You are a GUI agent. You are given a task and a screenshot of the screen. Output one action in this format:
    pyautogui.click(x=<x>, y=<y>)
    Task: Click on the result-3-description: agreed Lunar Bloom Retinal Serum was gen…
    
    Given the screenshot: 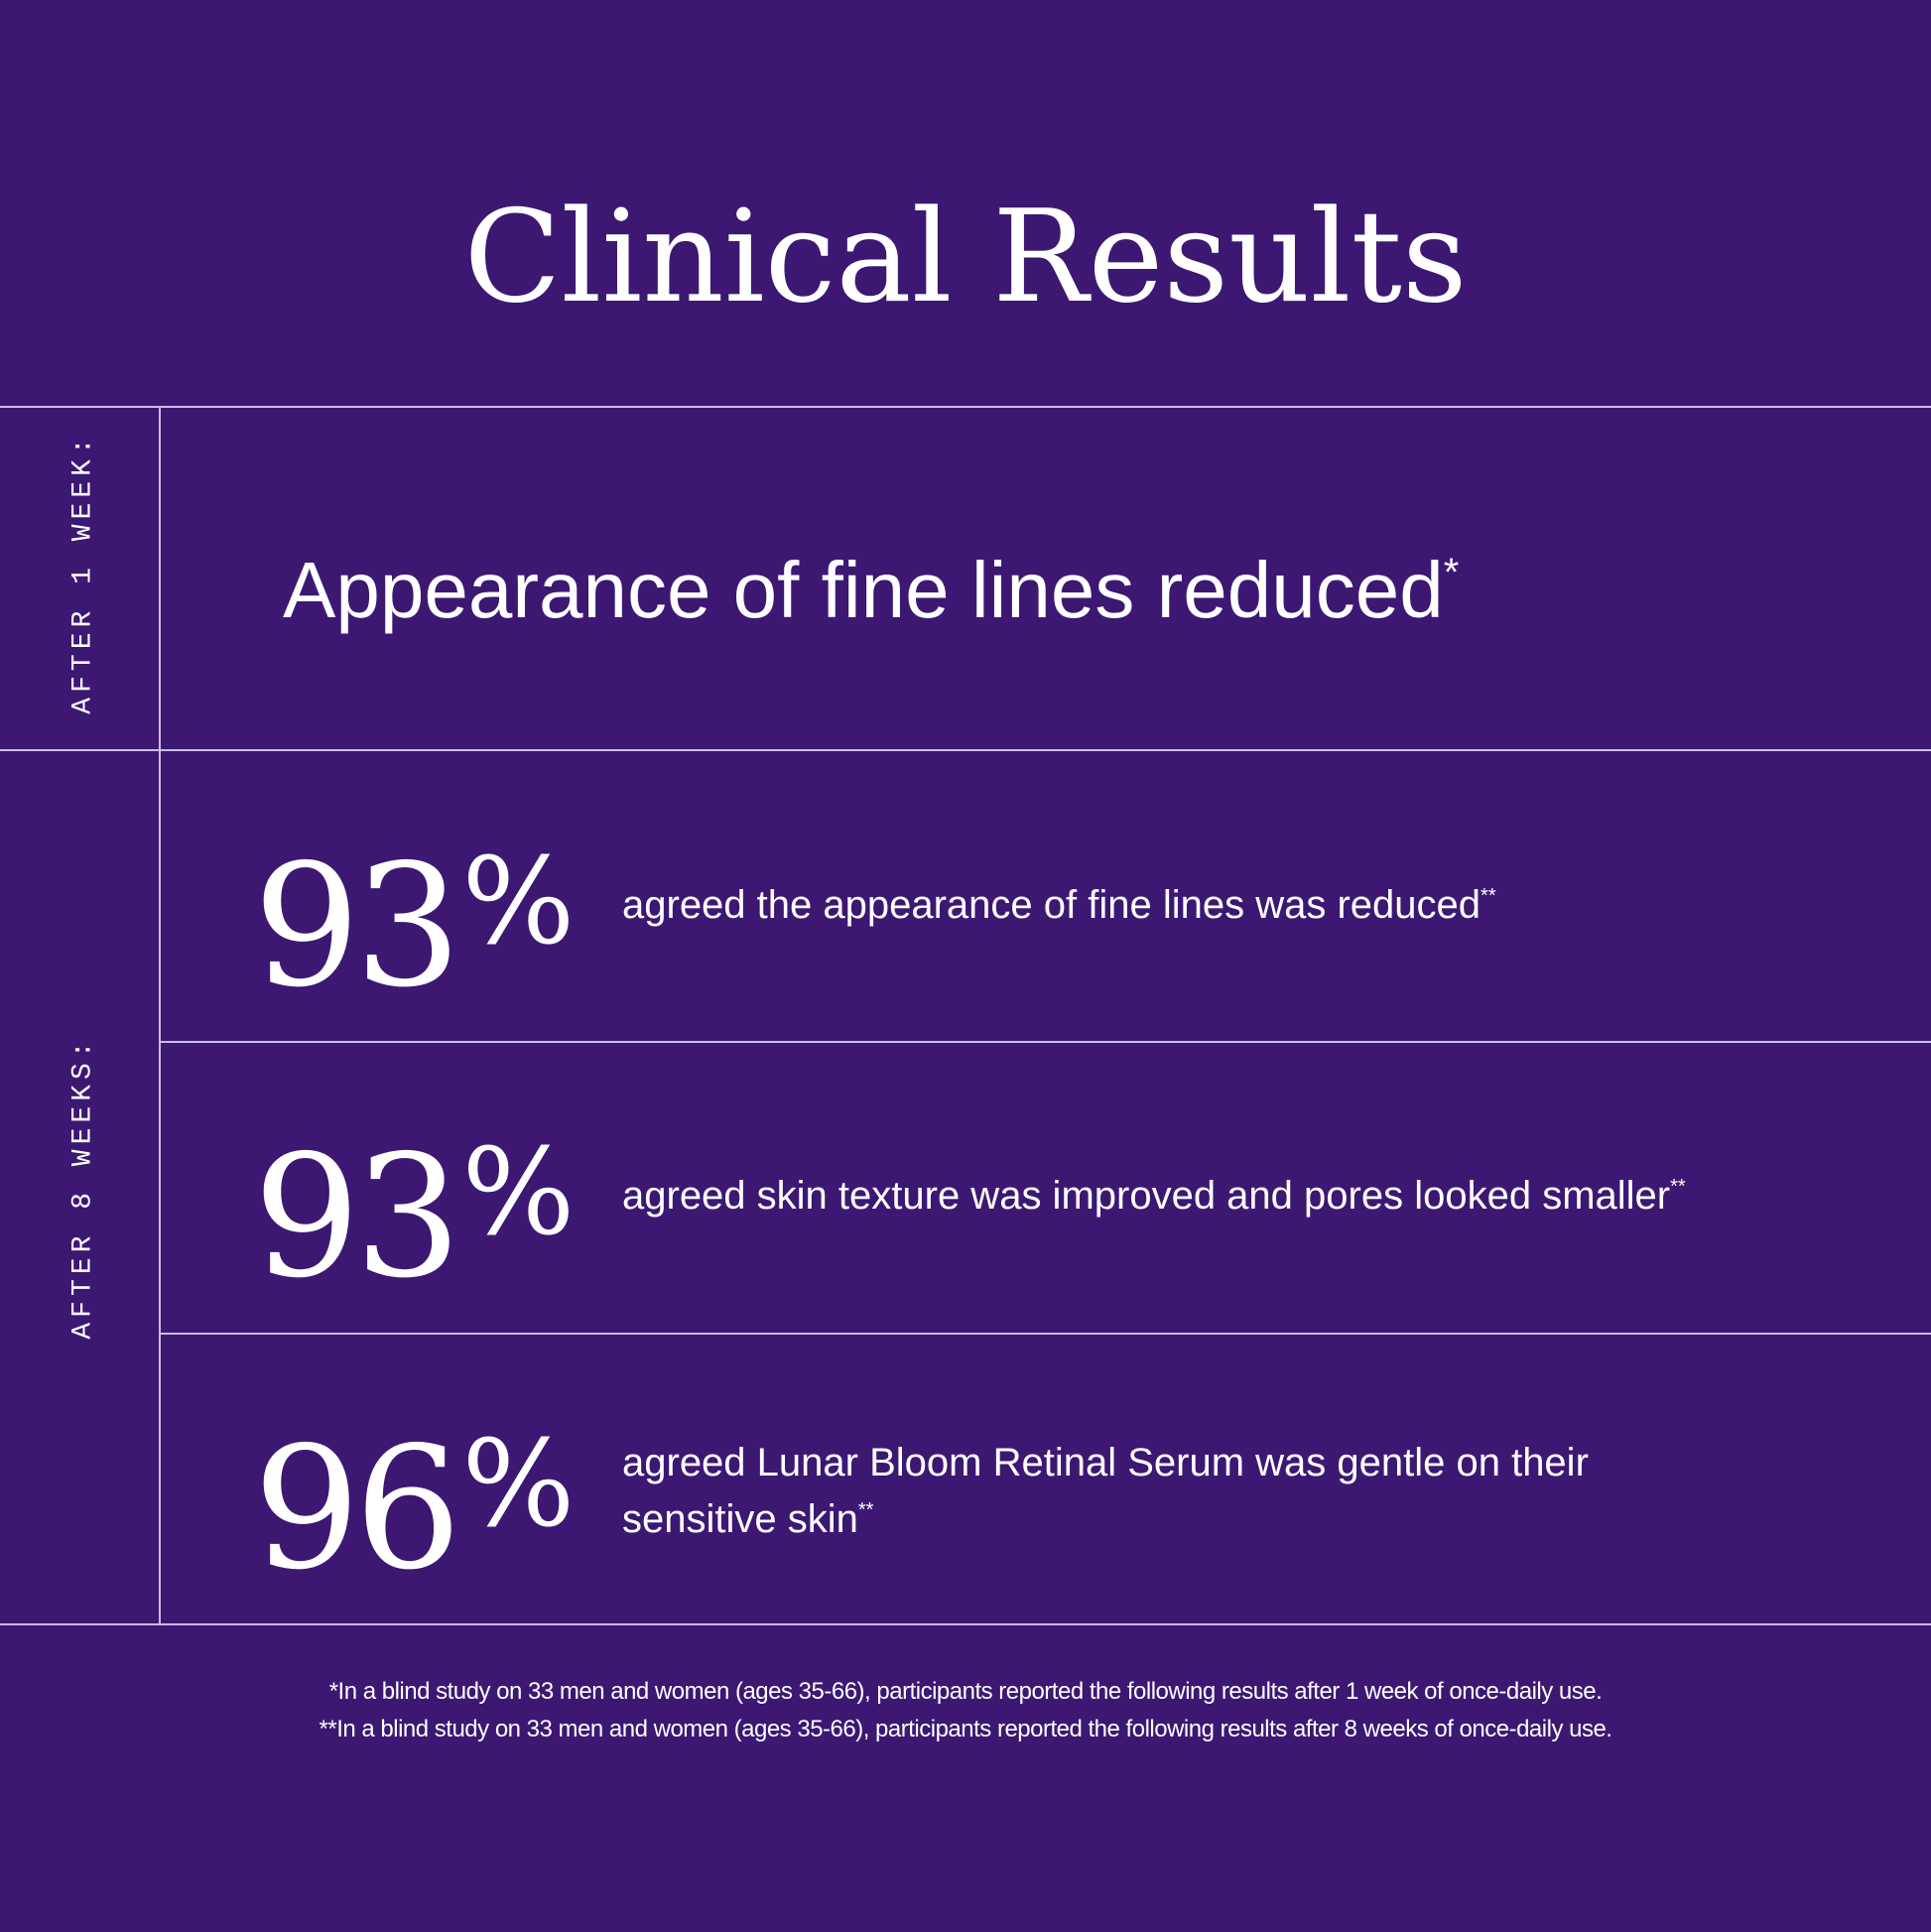 What is the action you would take?
    pyautogui.click(x=1182, y=1492)
    